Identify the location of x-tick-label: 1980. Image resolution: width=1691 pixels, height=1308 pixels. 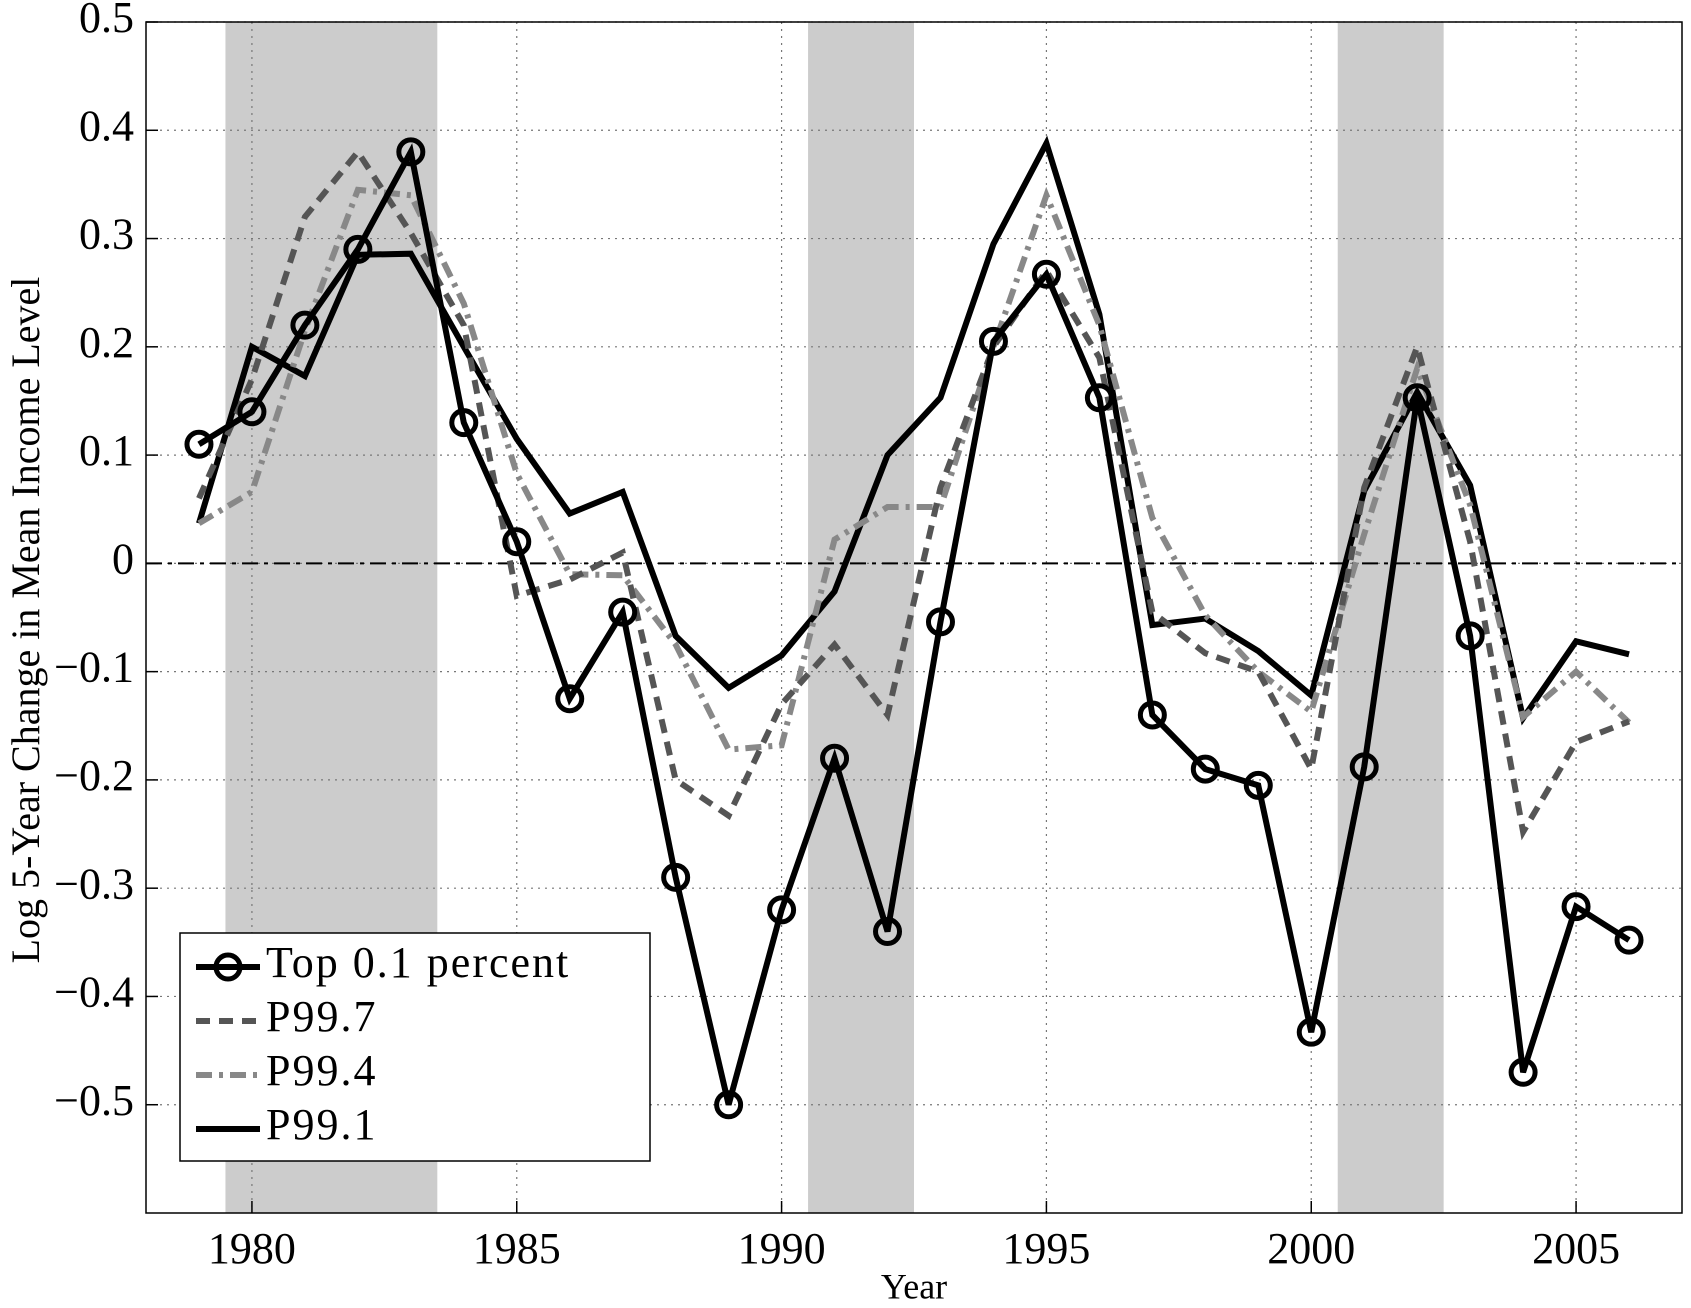
(252, 1248).